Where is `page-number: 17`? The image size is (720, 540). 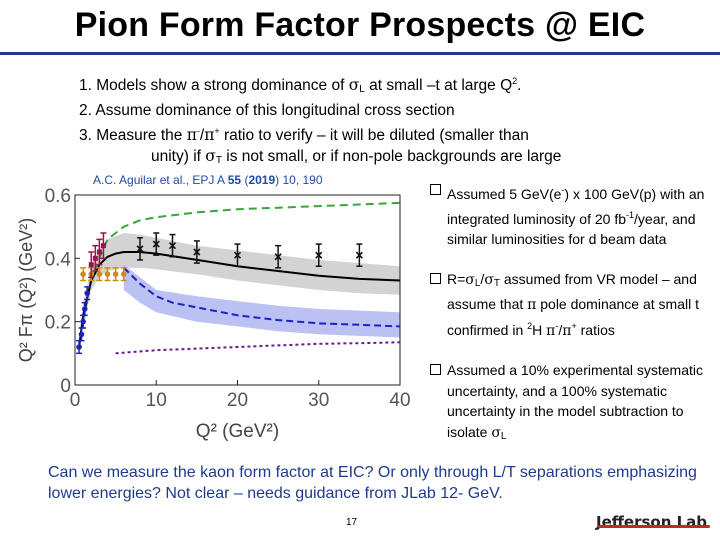 page-number: 17 is located at coordinates (352, 522).